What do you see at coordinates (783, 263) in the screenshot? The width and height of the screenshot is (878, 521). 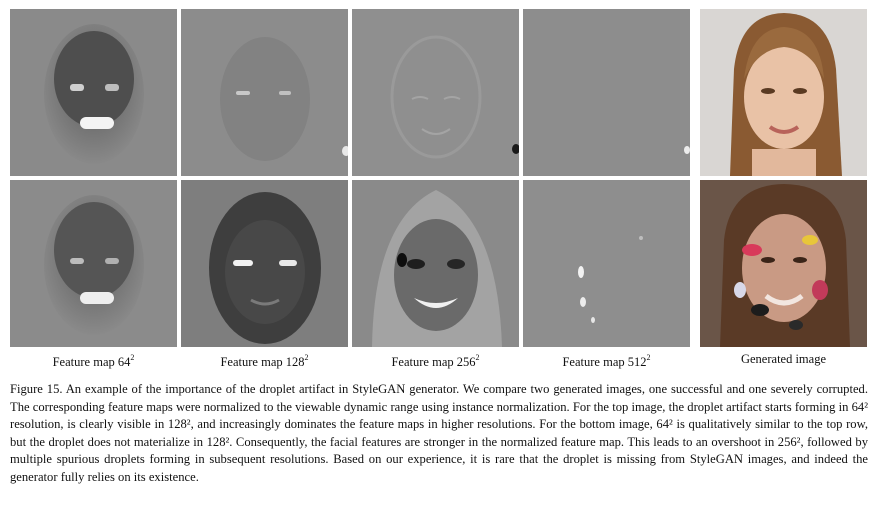 I see `generated-image-bottom` at bounding box center [783, 263].